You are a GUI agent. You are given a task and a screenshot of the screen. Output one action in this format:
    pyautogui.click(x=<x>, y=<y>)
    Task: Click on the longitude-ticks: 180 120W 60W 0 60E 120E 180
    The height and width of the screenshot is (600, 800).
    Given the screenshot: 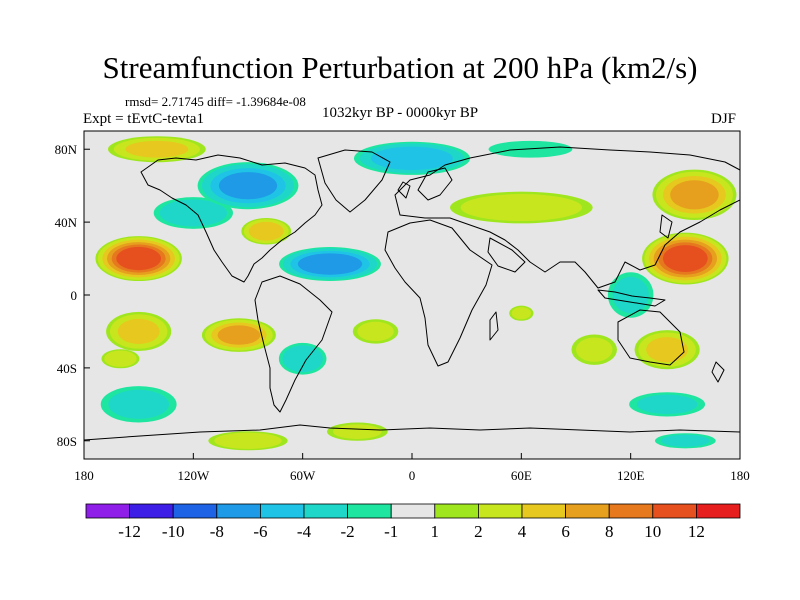 What is the action you would take?
    pyautogui.click(x=412, y=468)
    